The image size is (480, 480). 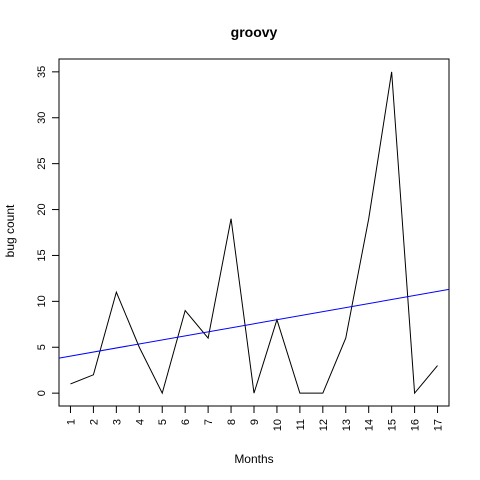 I want to click on x-tick-label: 11, so click(x=301, y=424).